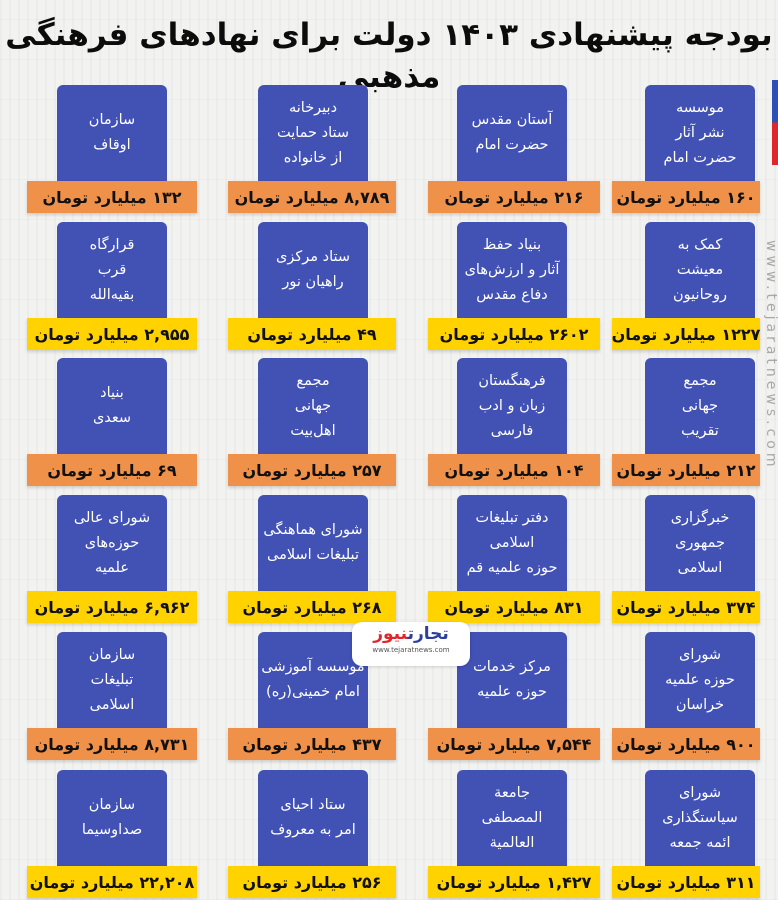 This screenshot has height=900, width=778. Describe the element at coordinates (770, 355) in the screenshot. I see `watermark-url: www.tejaratnews.com` at that location.